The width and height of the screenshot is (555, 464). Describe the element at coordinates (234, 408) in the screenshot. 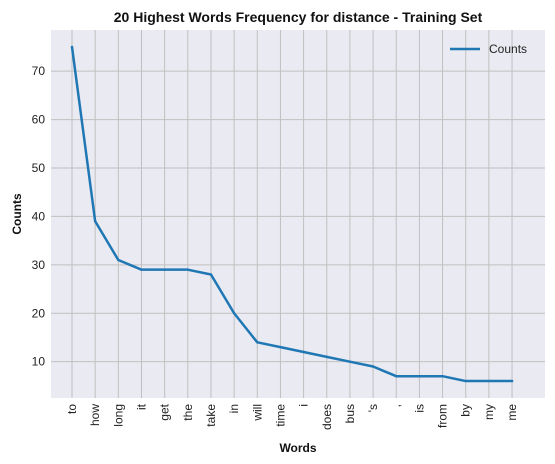

I see `x-tick-label: in` at that location.